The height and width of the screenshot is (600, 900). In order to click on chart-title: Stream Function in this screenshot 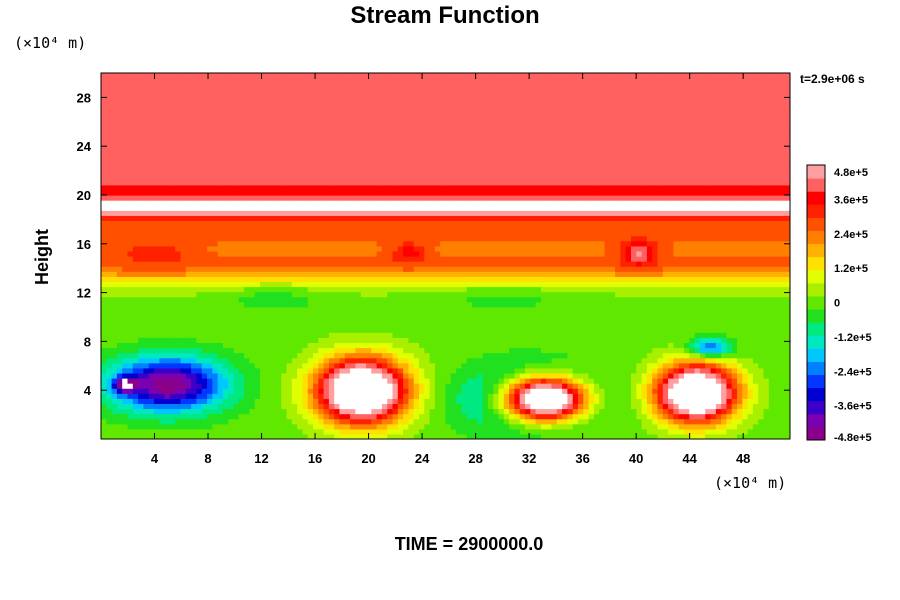, I will do `click(444, 15)`.